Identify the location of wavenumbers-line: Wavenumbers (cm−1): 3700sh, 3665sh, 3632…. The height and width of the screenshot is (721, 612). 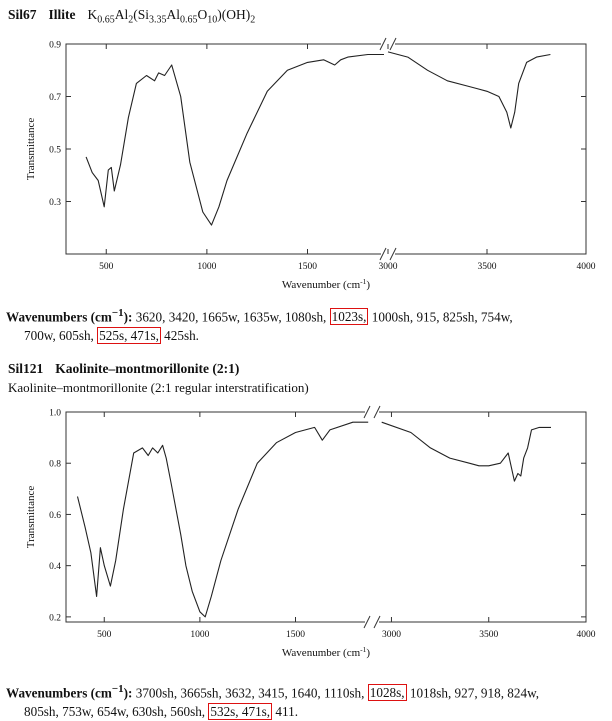
(306, 691).